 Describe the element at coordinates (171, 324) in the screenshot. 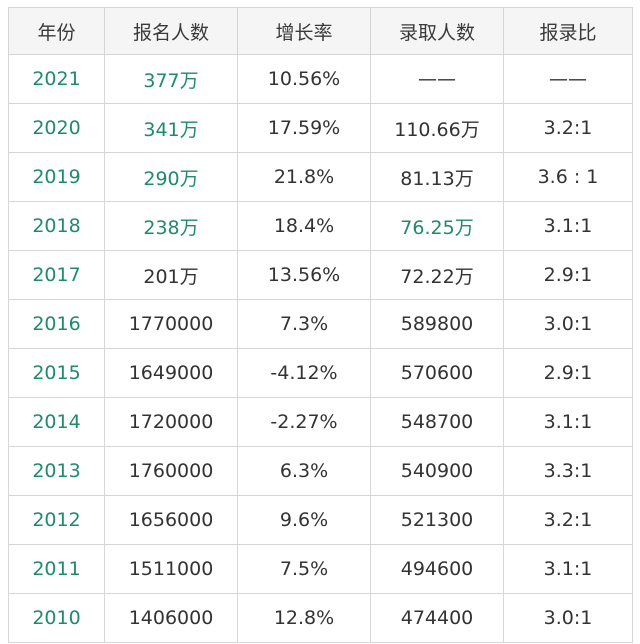

I see `cell-applicants: 1770000` at that location.